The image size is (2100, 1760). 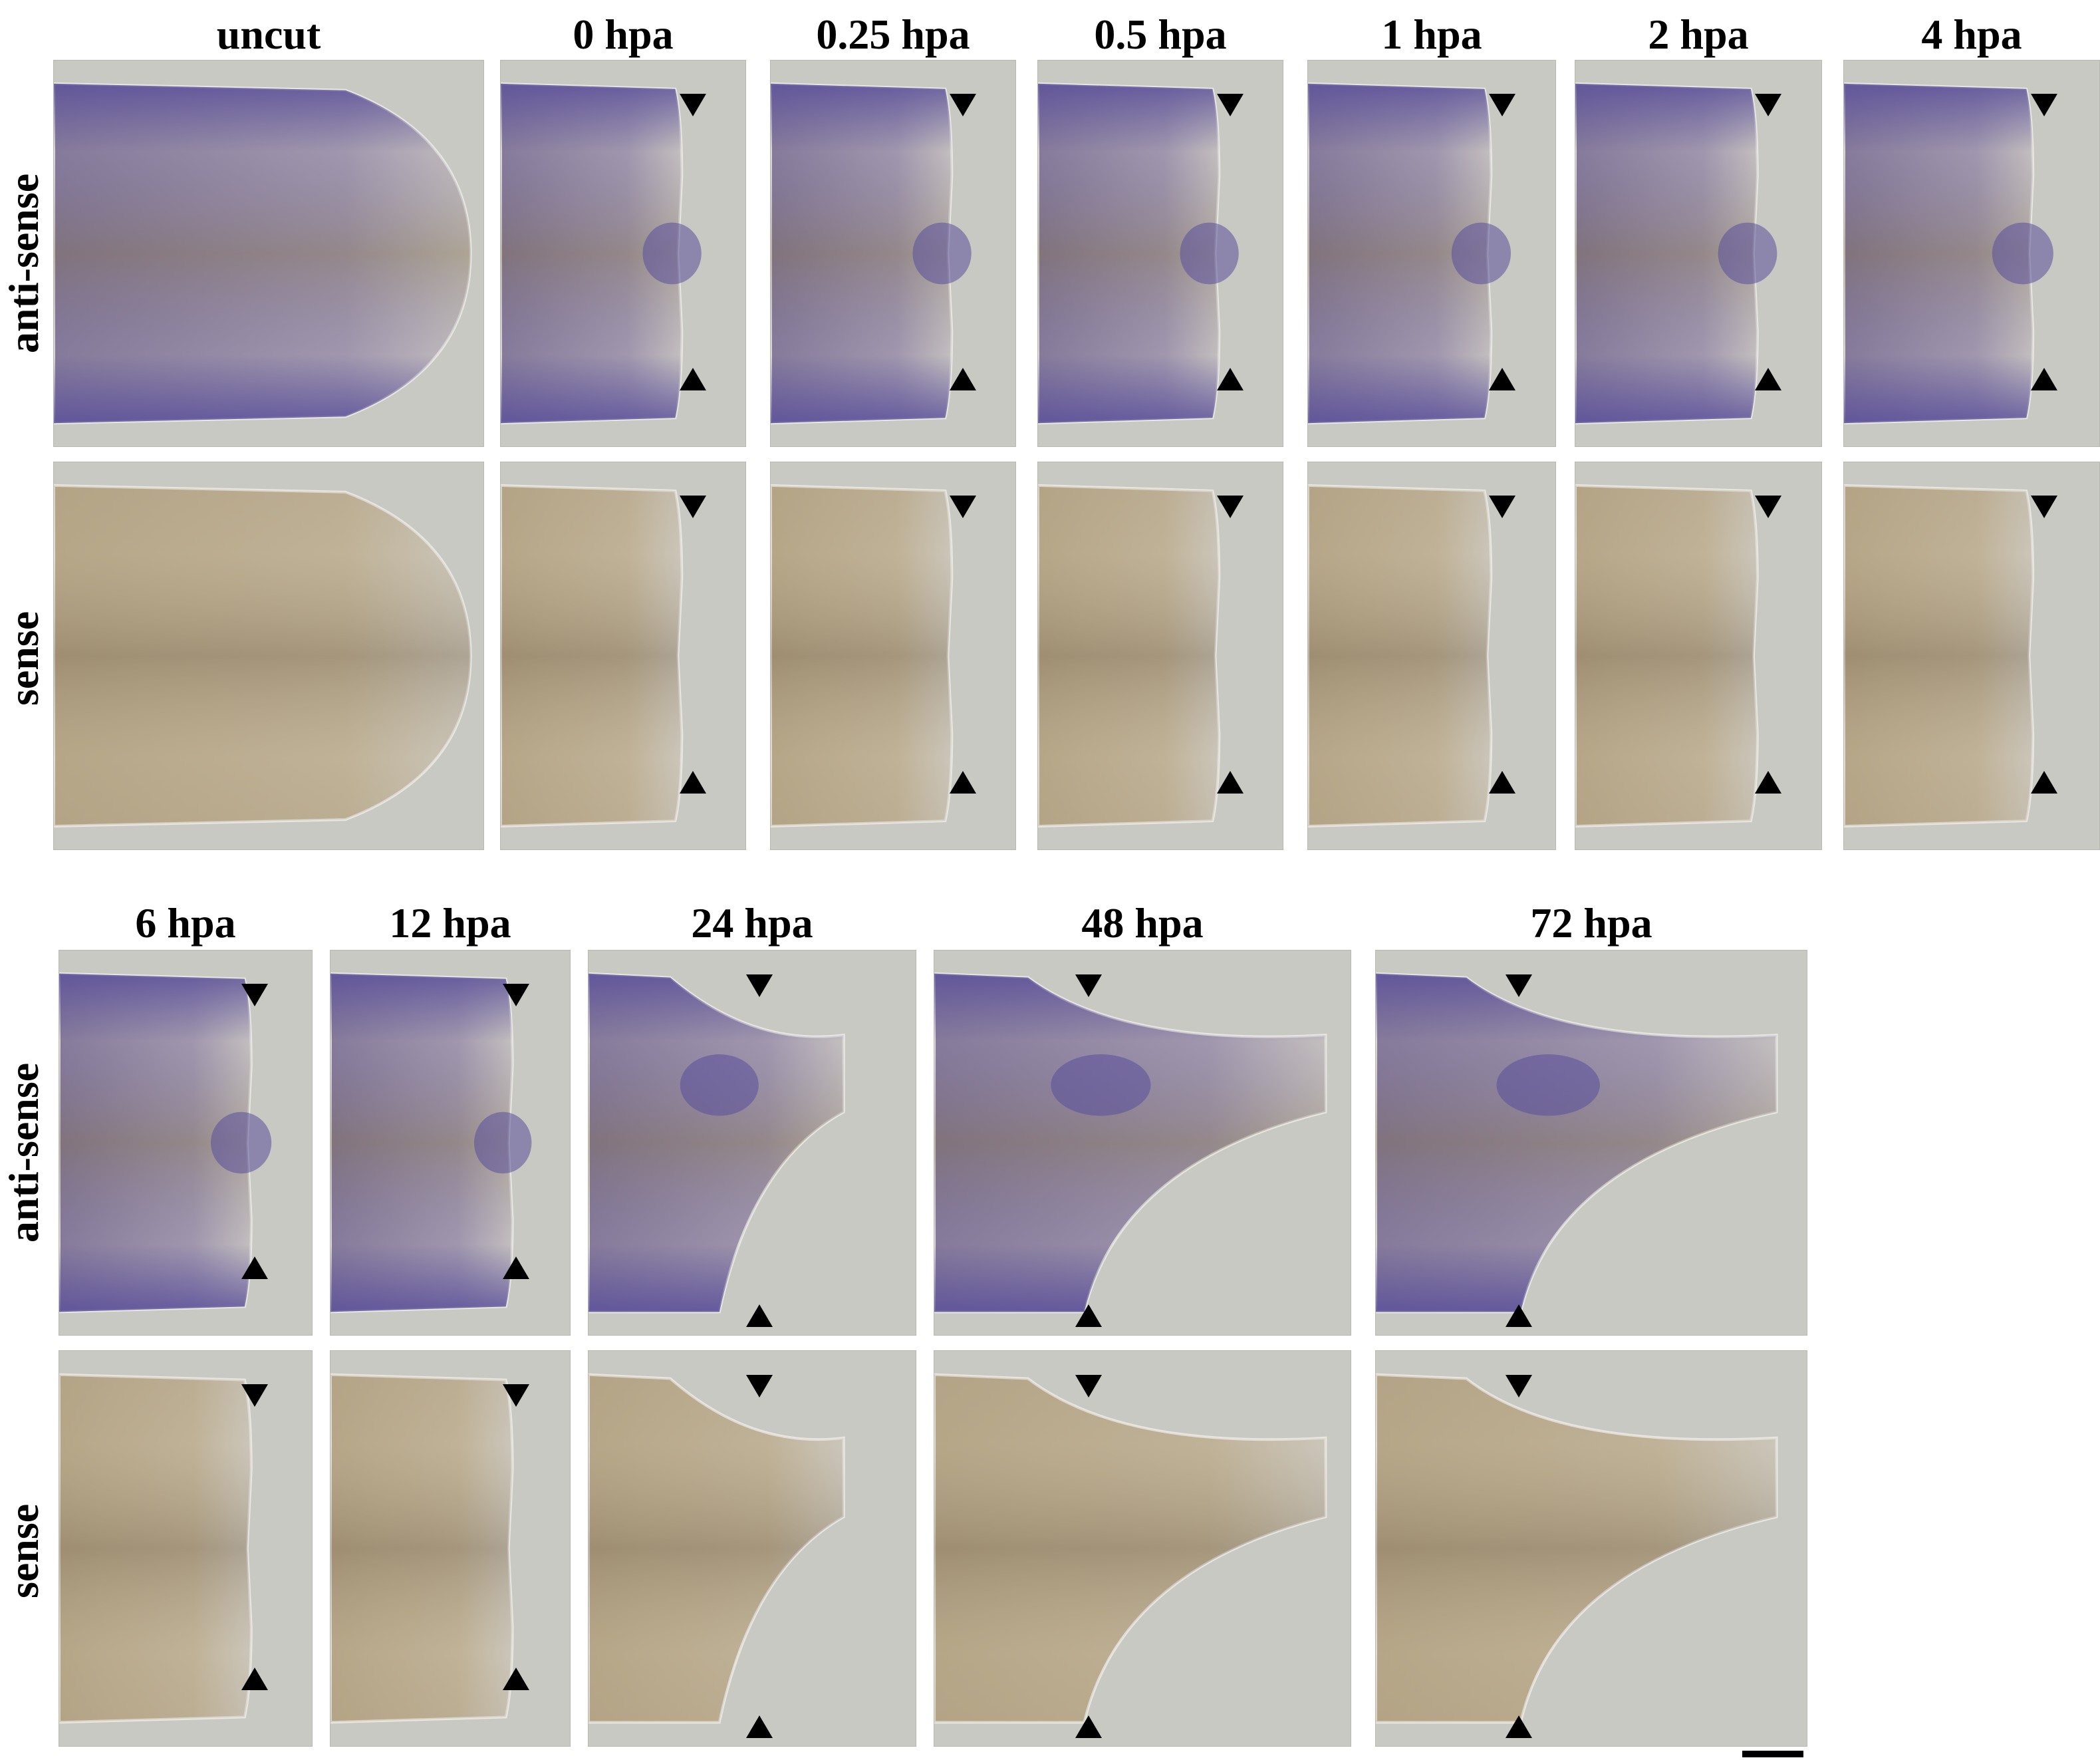 I want to click on scale-bar, so click(x=1772, y=1754).